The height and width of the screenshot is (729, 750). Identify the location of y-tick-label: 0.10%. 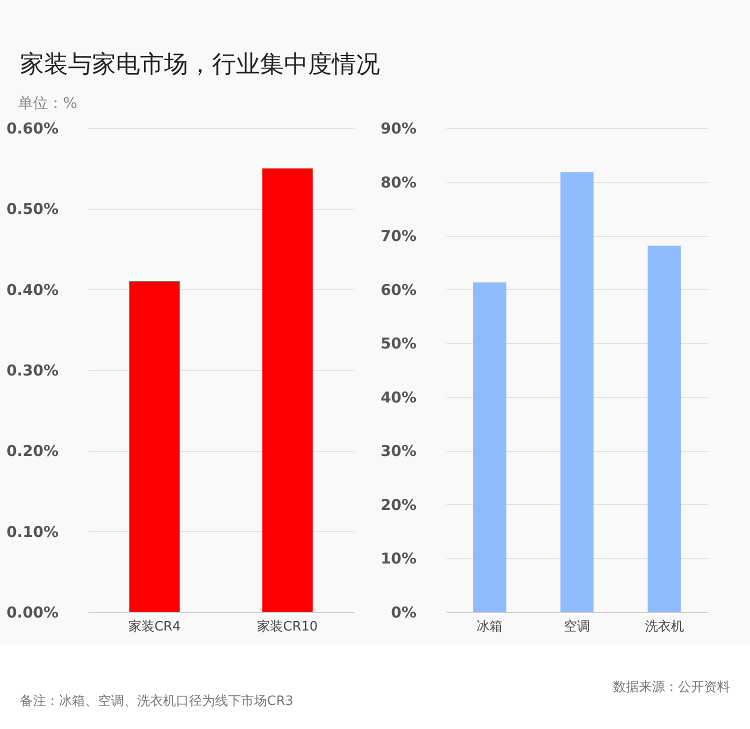
(32, 531).